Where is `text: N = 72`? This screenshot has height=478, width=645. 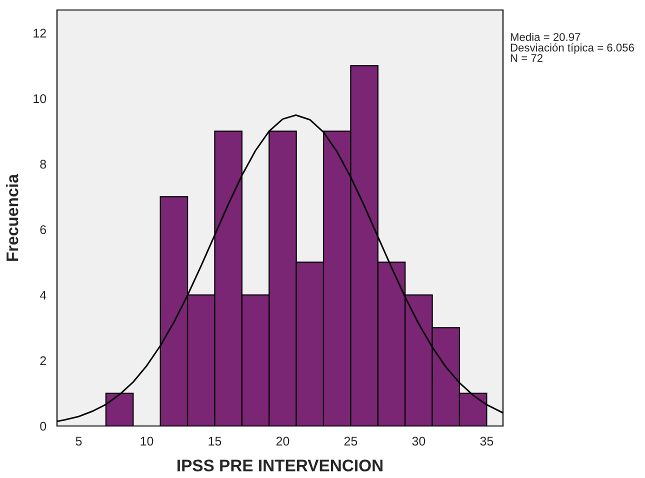 text: N = 72 is located at coordinates (526, 58).